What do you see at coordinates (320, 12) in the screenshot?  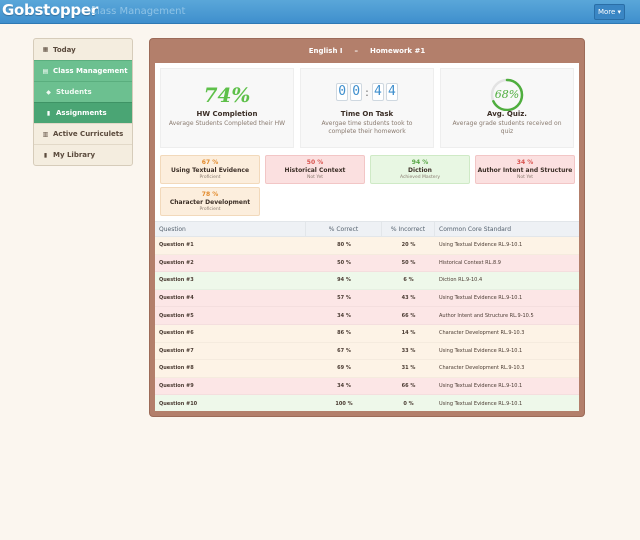 I see `top-navbar: Gobstopper Class Management More ▾` at bounding box center [320, 12].